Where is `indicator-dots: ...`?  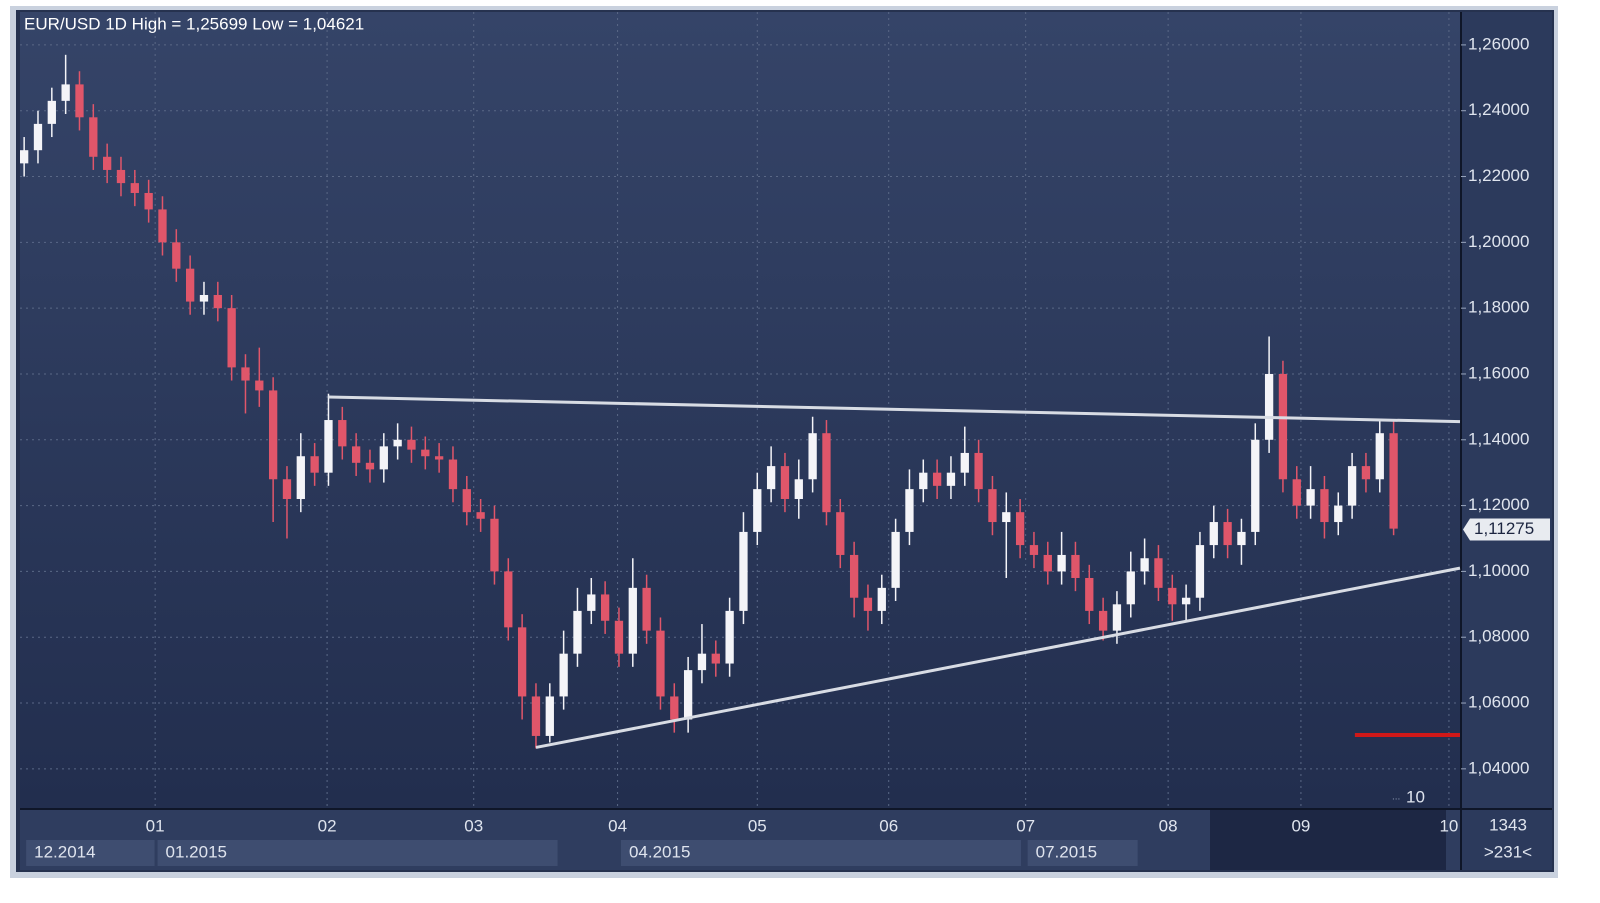
indicator-dots: ... is located at coordinates (1396, 797).